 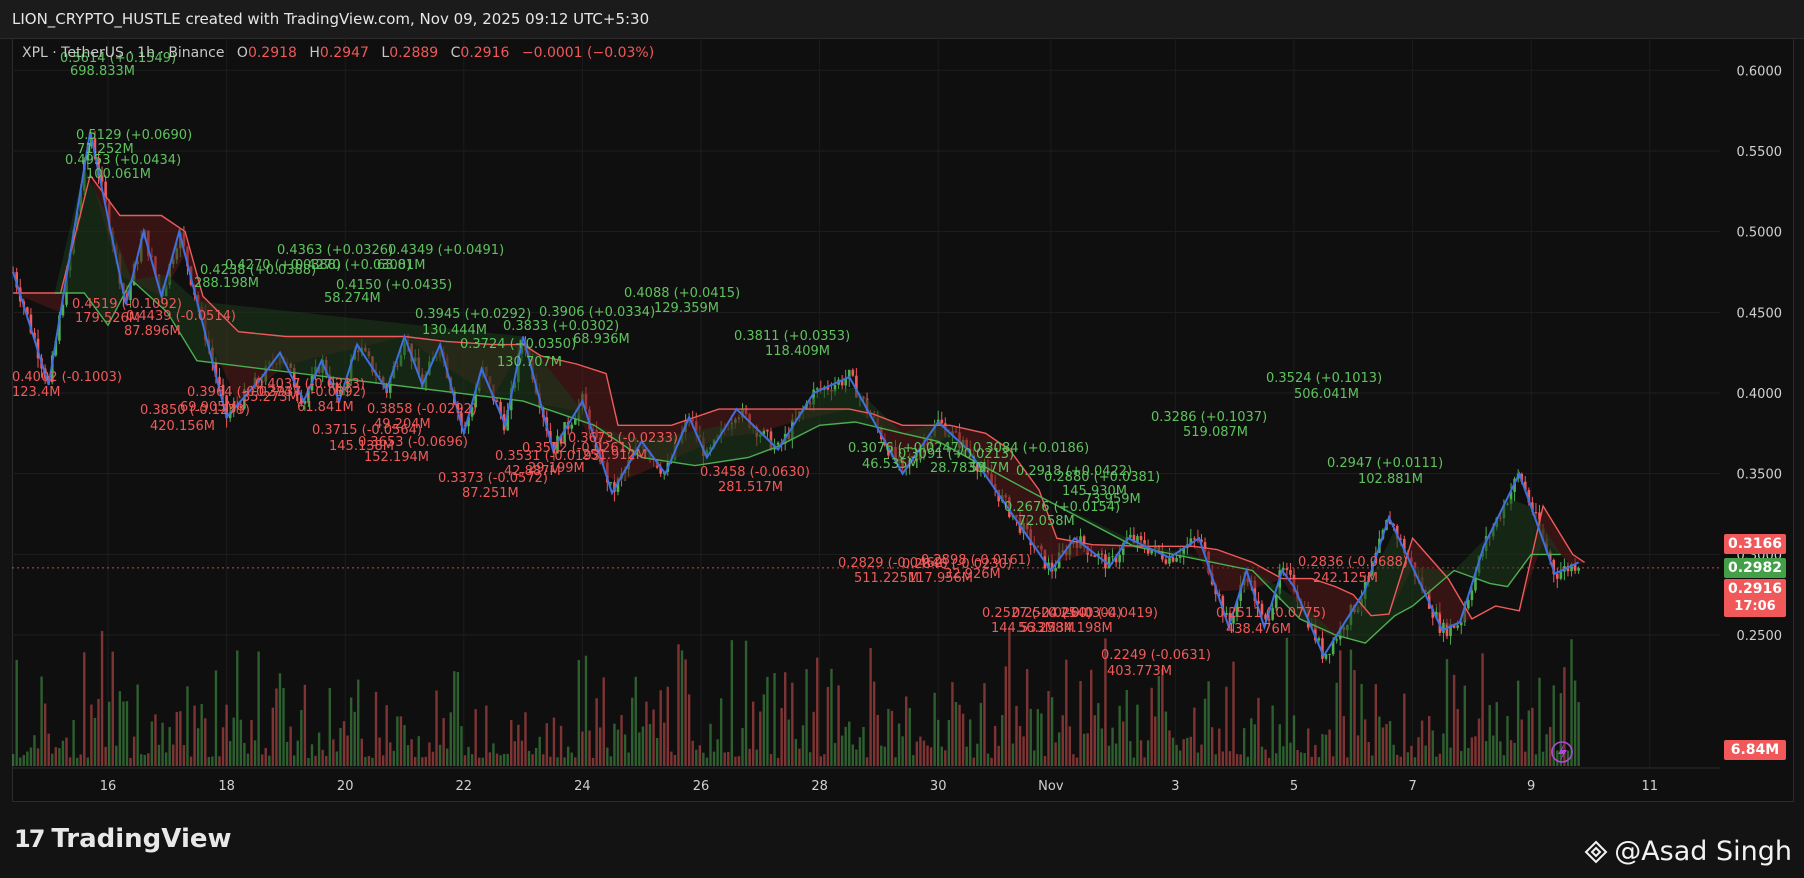 I want to click on swing-label: 0.4349 (+0.0491), so click(x=446, y=250).